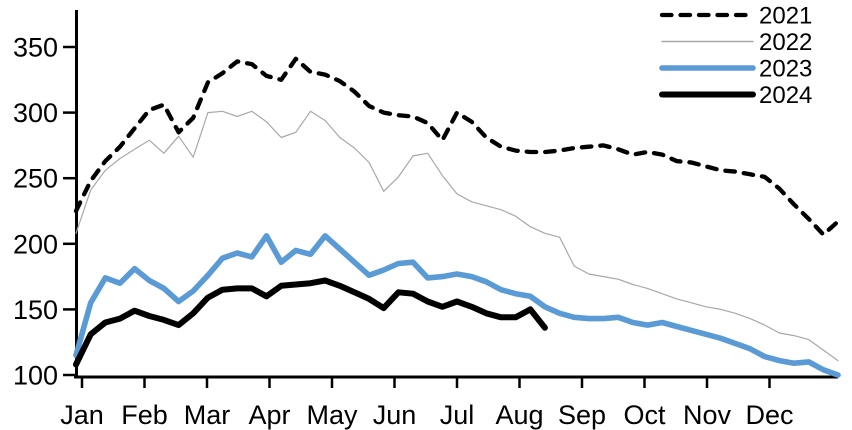  What do you see at coordinates (785, 69) in the screenshot?
I see `legend-label-2023: 2023` at bounding box center [785, 69].